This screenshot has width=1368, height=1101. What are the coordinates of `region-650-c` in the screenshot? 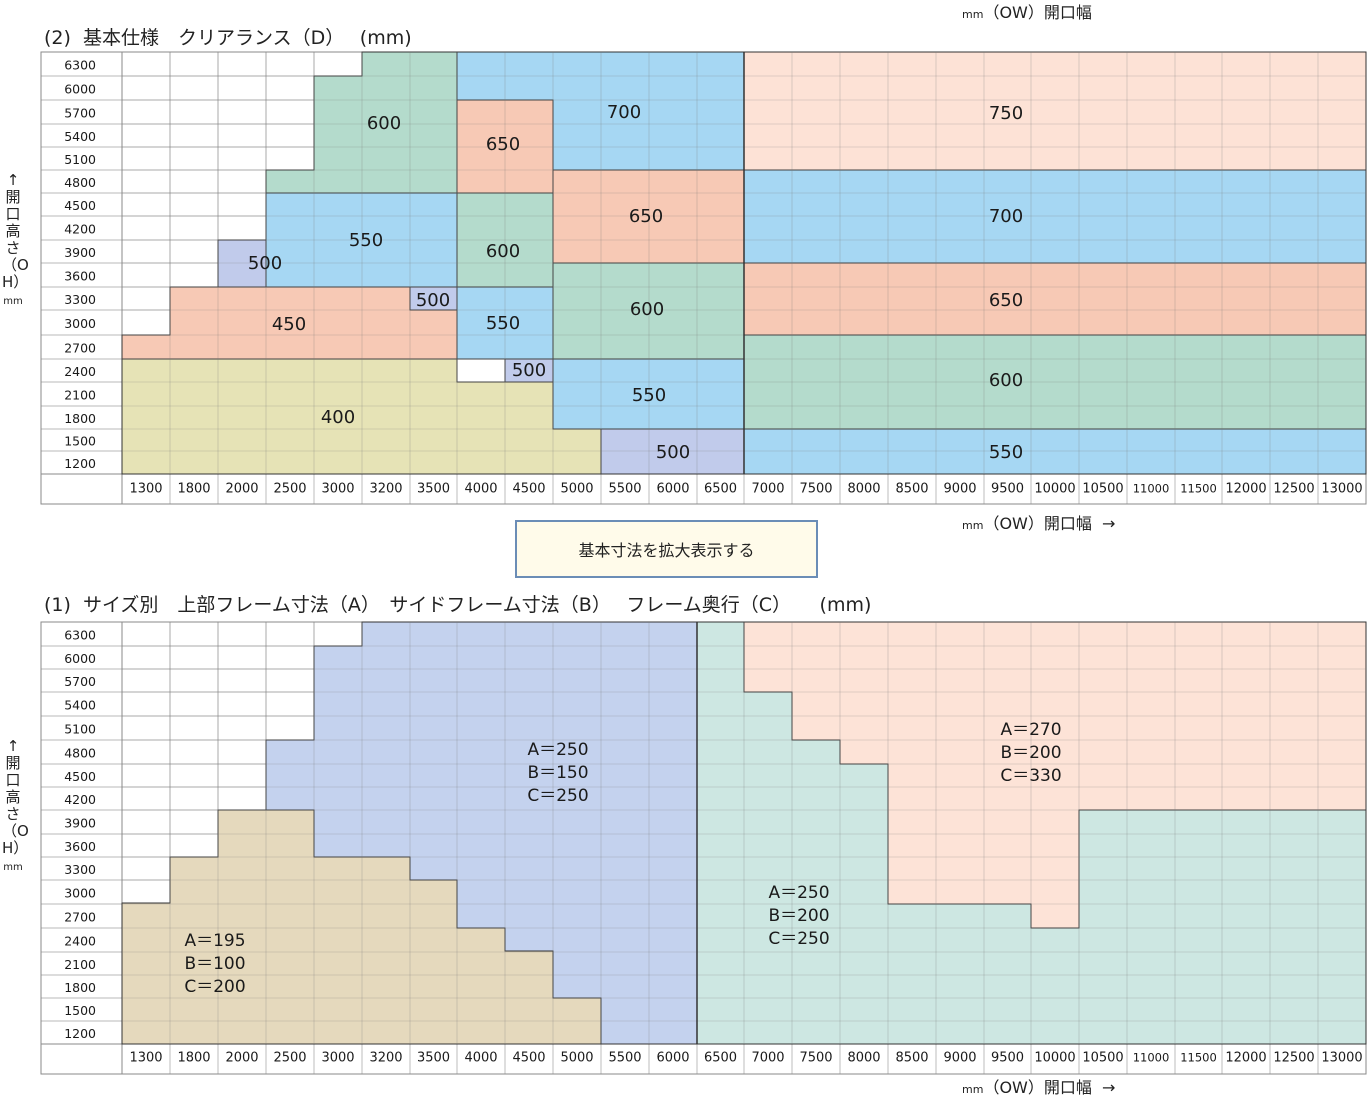 It's located at (1055, 299).